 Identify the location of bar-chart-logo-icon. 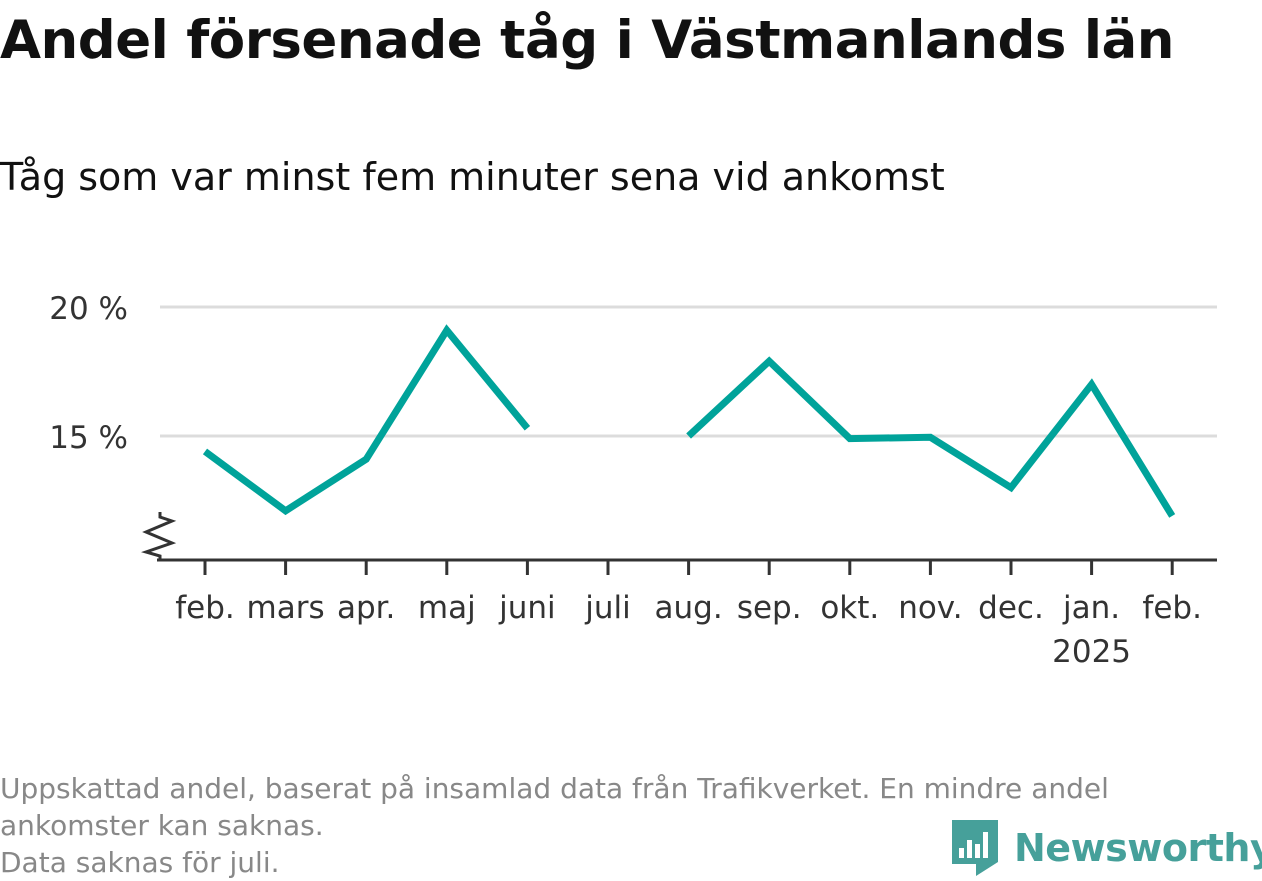
(975, 848).